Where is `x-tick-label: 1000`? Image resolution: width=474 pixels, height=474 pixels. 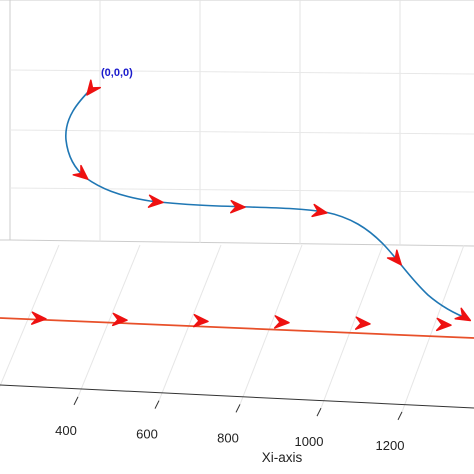 x-tick-label: 1000 is located at coordinates (309, 441).